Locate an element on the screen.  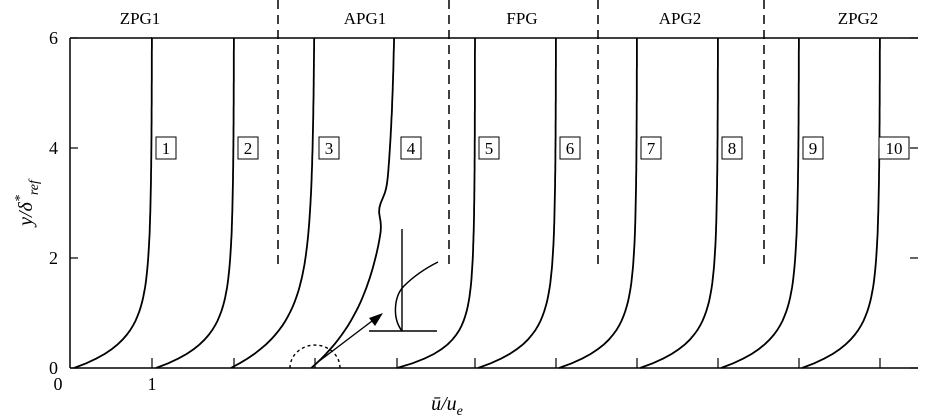
region-labels: ZPG1 APG1 FPG APG2 ZPG2 is located at coordinates (499, 18).